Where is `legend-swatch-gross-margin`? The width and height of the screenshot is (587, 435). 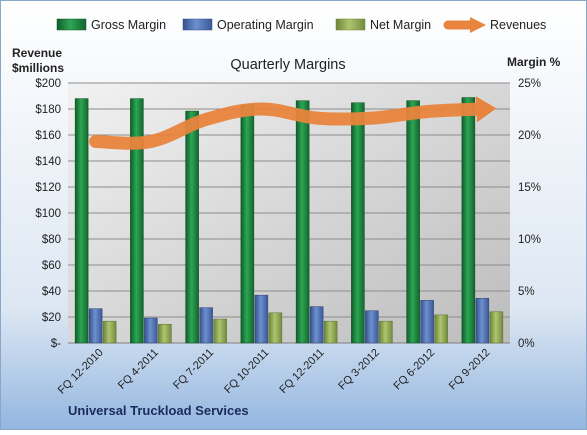 legend-swatch-gross-margin is located at coordinates (71, 24).